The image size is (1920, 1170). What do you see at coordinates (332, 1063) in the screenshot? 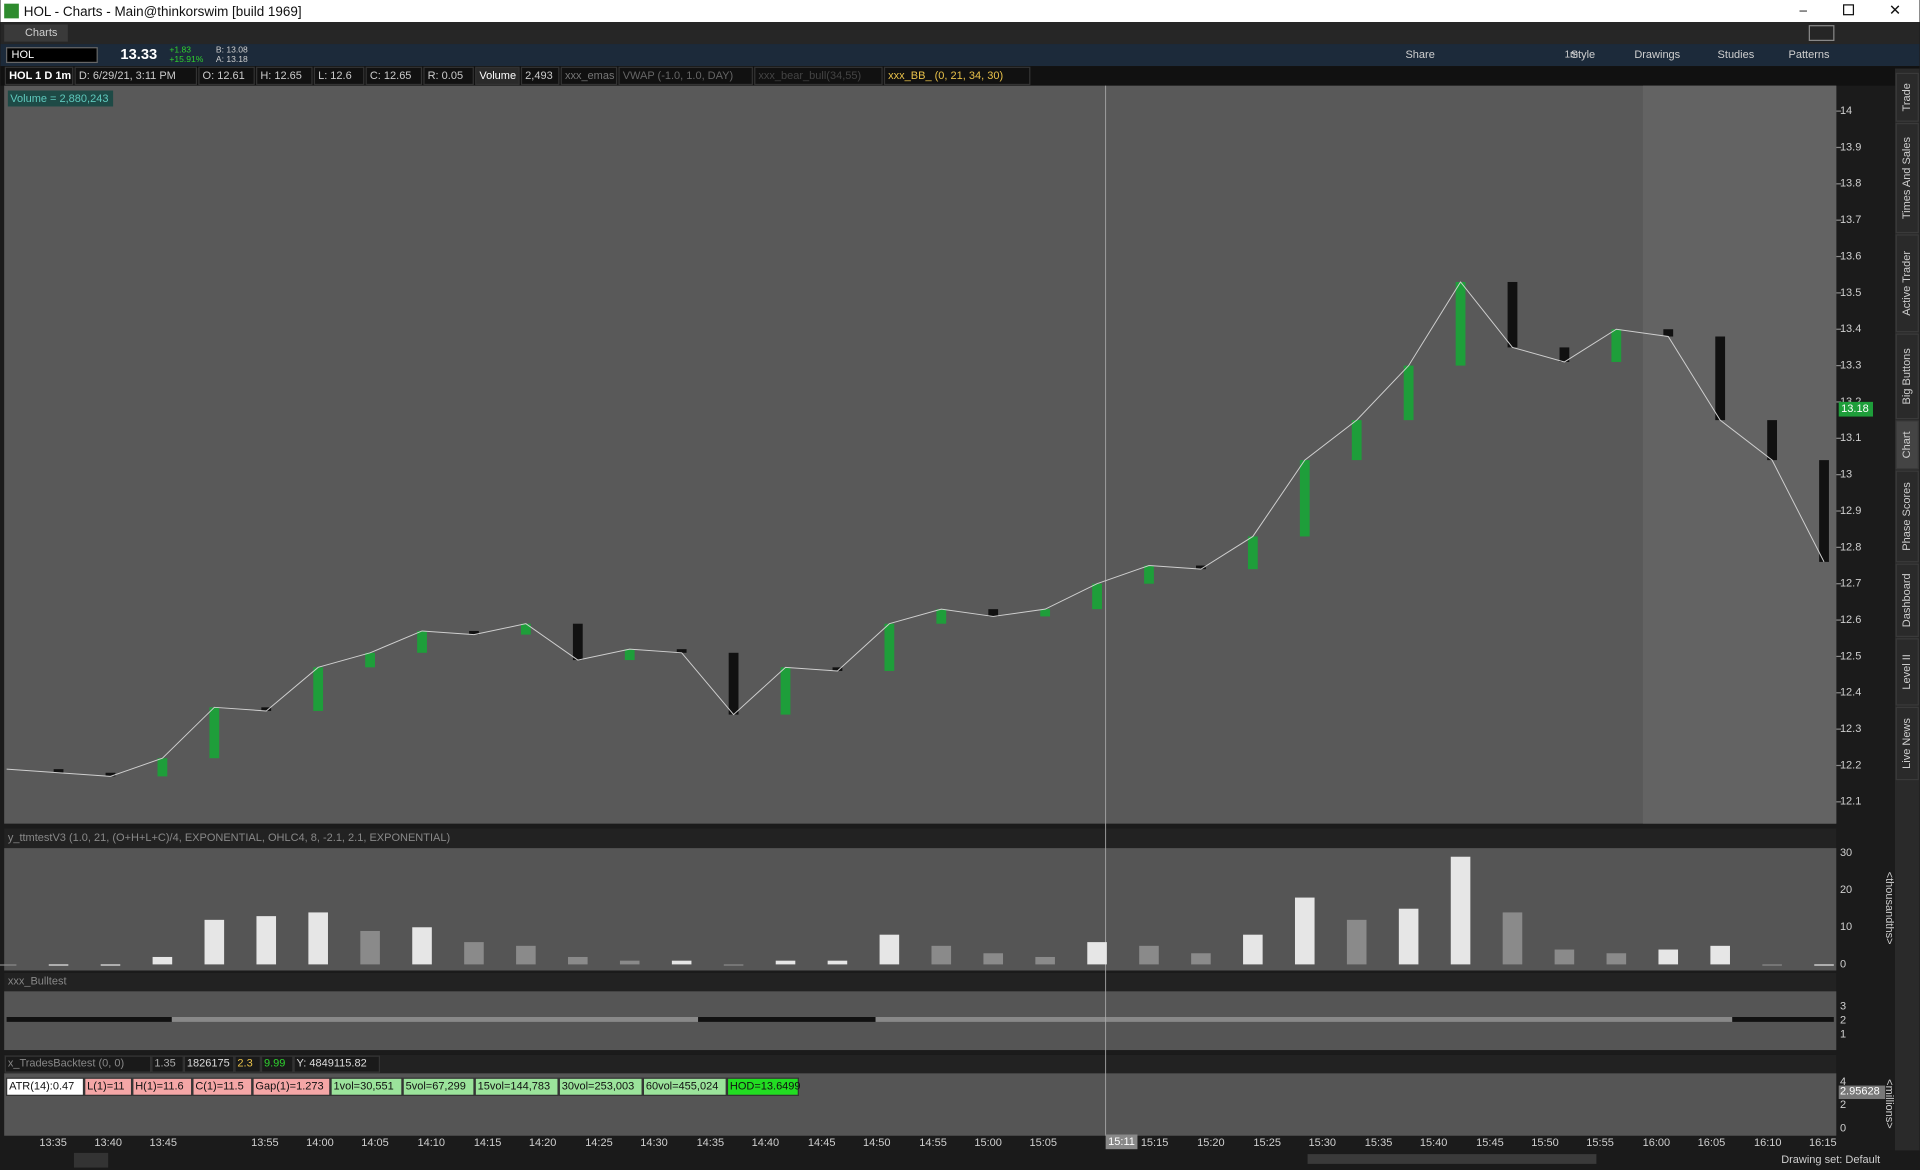
I see `study-field: Y: 4849115.82` at bounding box center [332, 1063].